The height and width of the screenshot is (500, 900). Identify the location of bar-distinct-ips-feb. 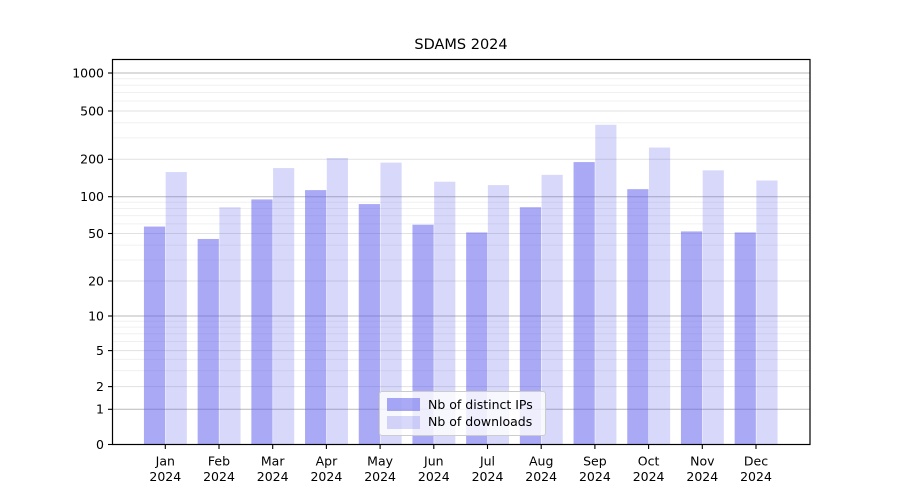
(208, 341).